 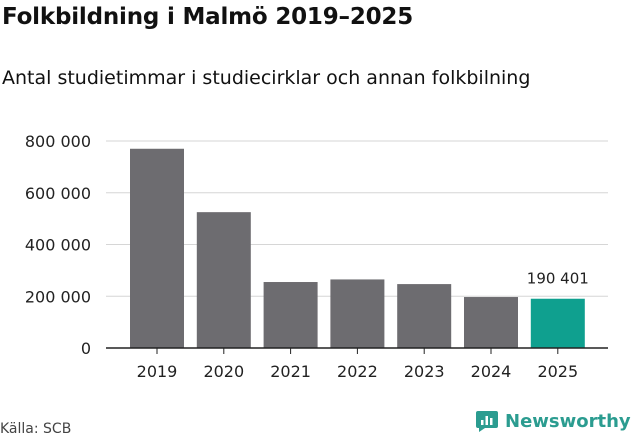 I want to click on y-tick-label: 200 000, so click(x=58, y=296).